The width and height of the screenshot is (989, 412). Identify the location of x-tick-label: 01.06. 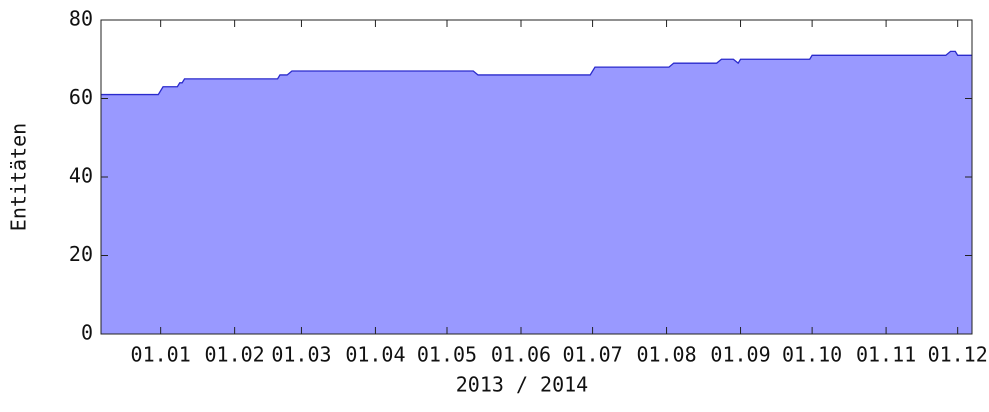
(521, 355).